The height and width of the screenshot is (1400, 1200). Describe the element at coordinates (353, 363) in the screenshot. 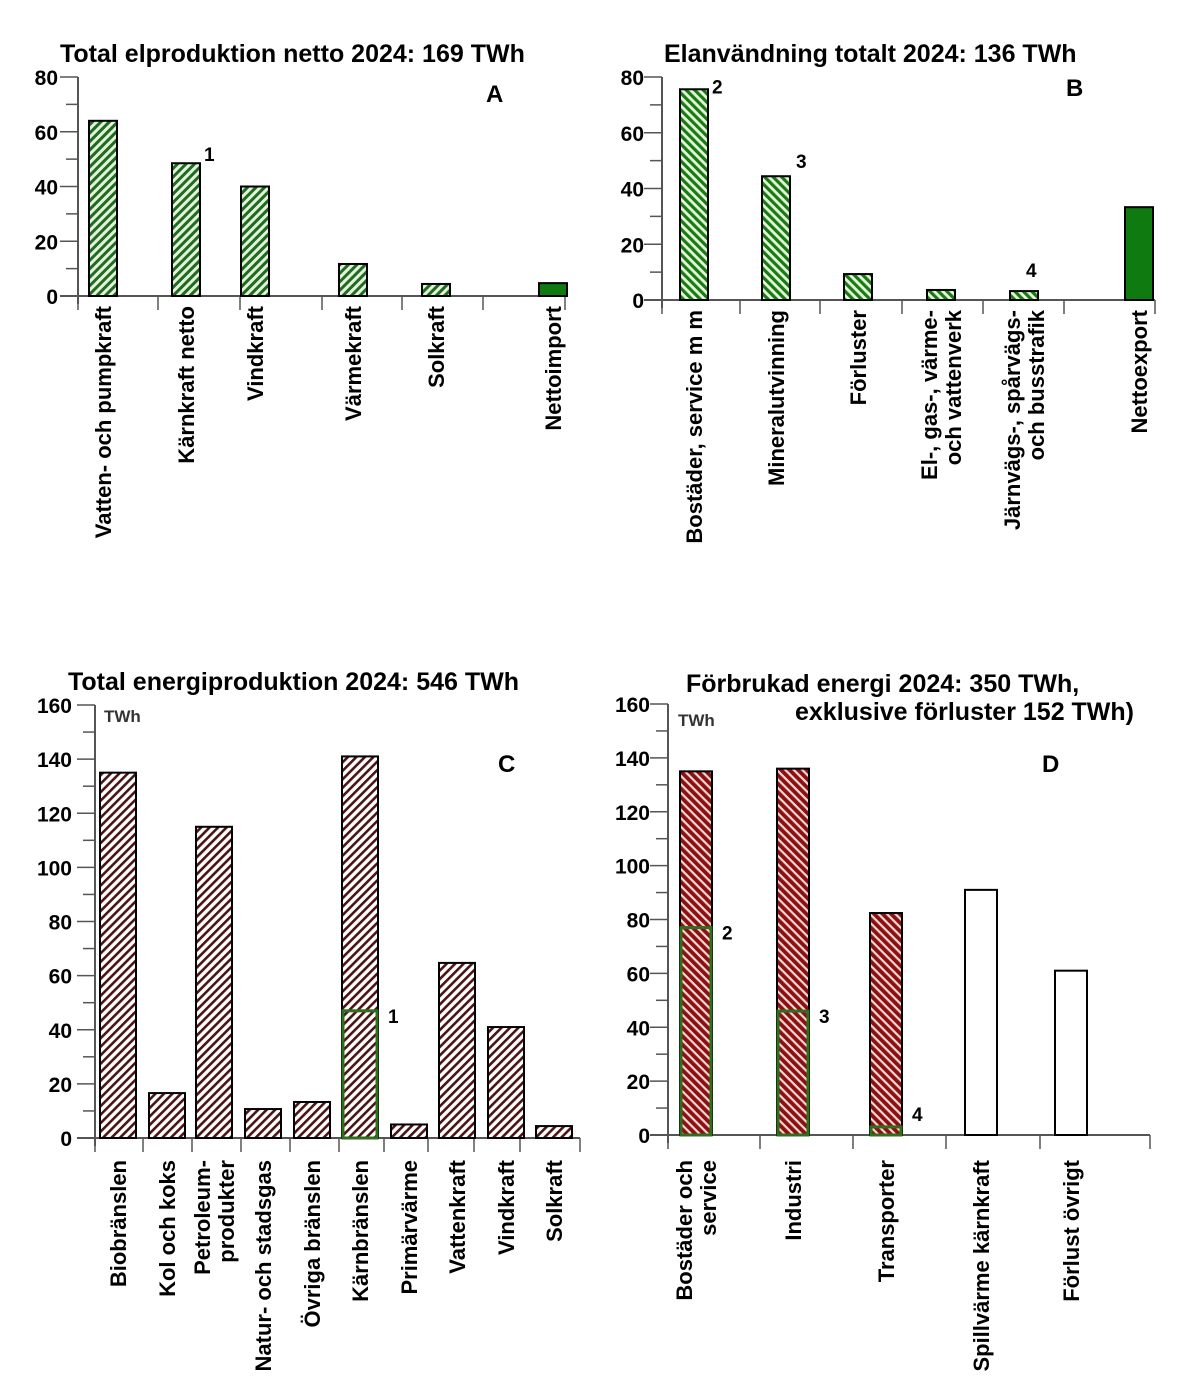

I see `category-label: Värmekraft` at that location.